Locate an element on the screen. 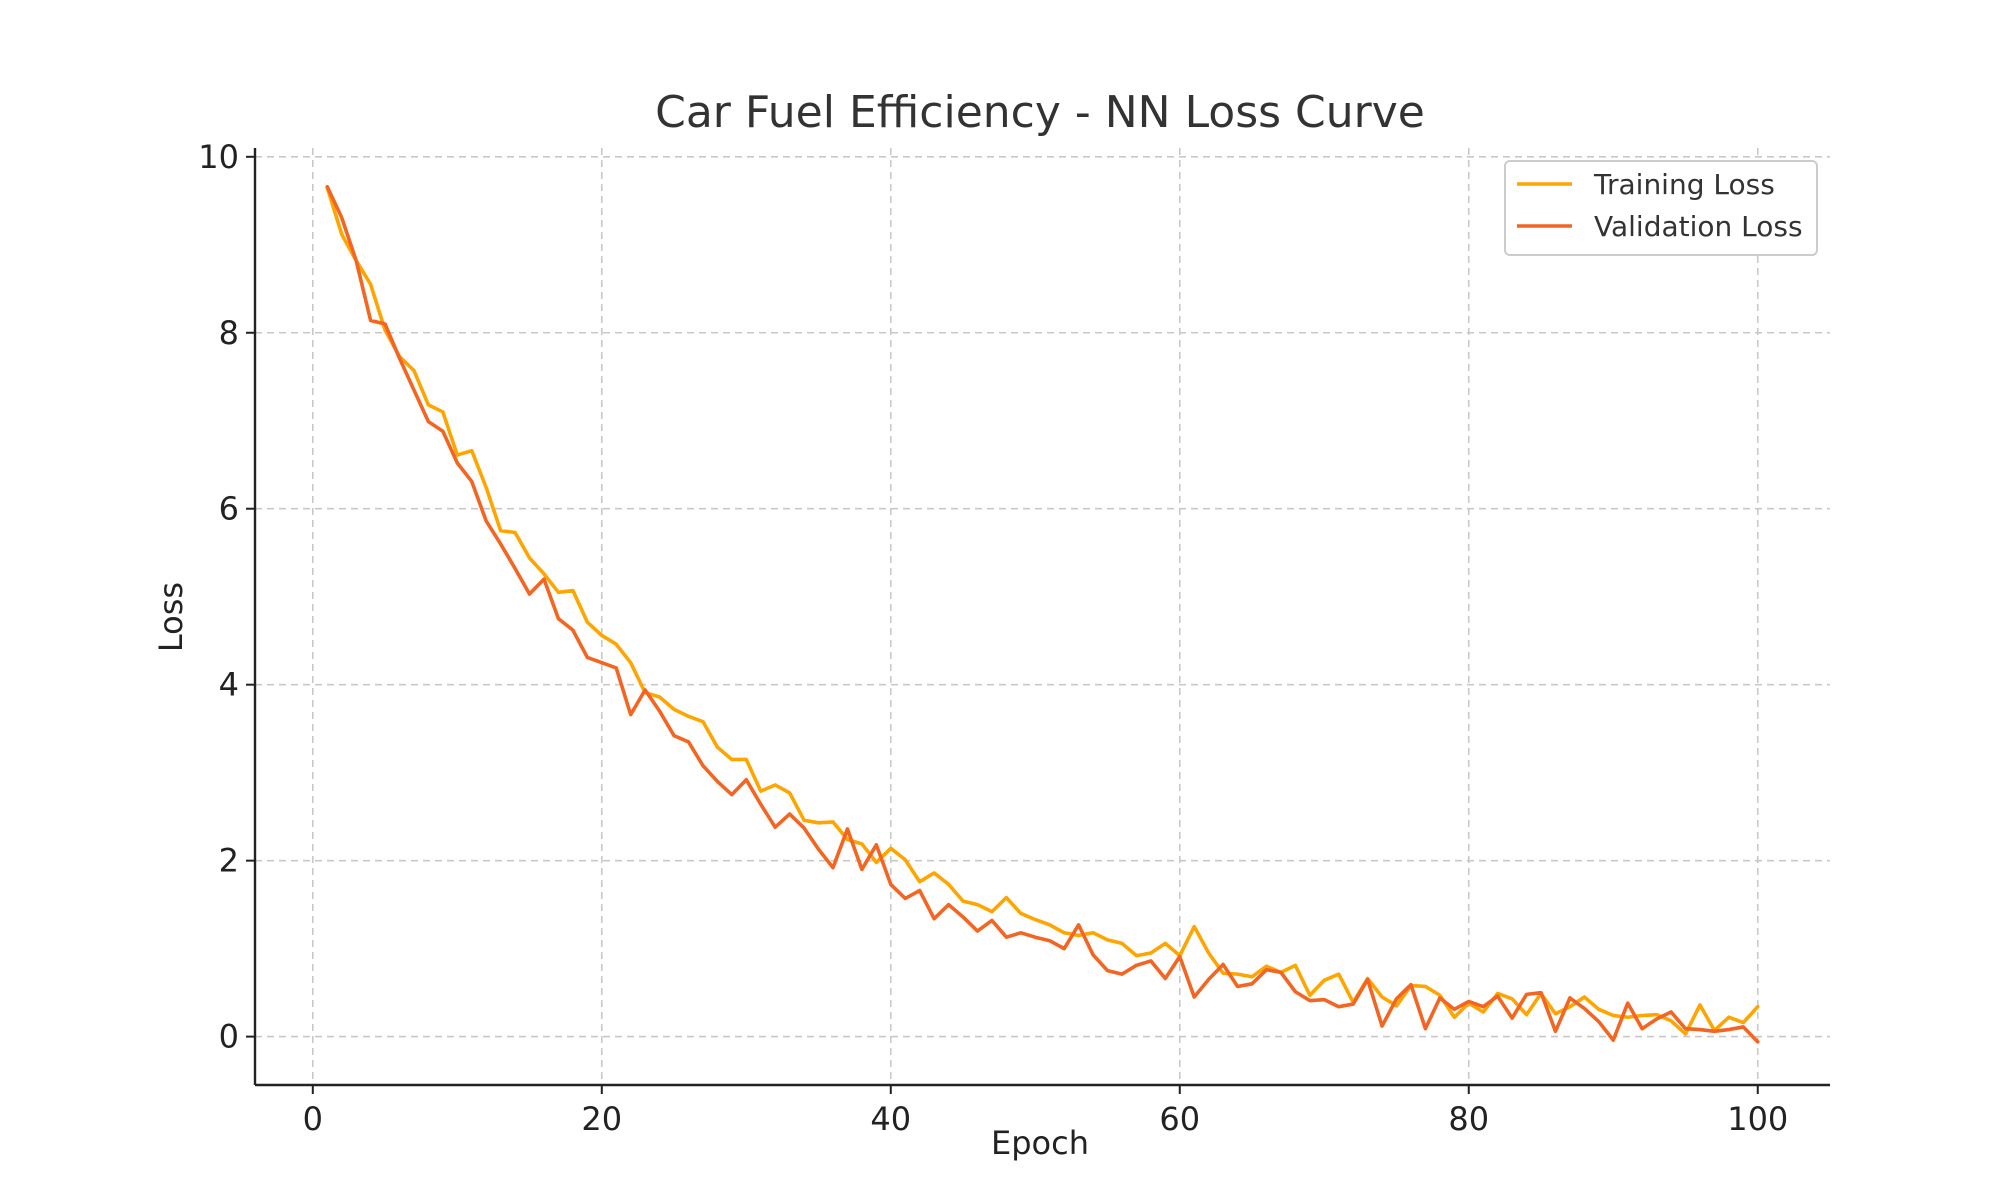  x-tick-label-60: 60 is located at coordinates (1179, 1119).